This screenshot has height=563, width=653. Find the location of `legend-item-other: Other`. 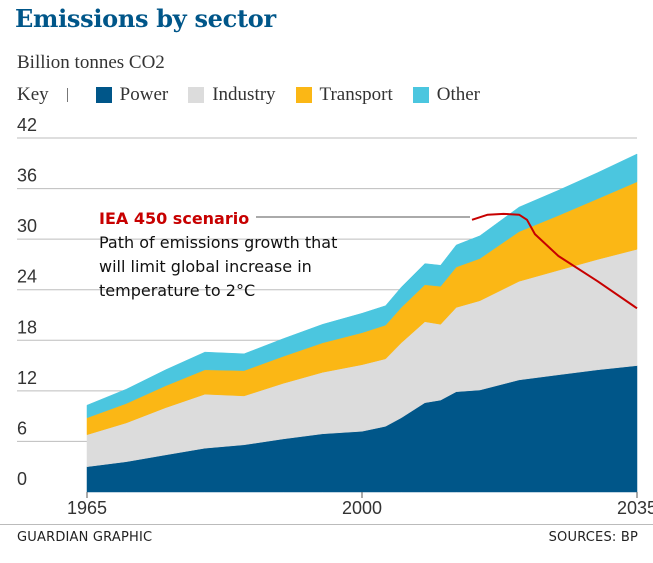

legend-item-other: Other is located at coordinates (446, 95).